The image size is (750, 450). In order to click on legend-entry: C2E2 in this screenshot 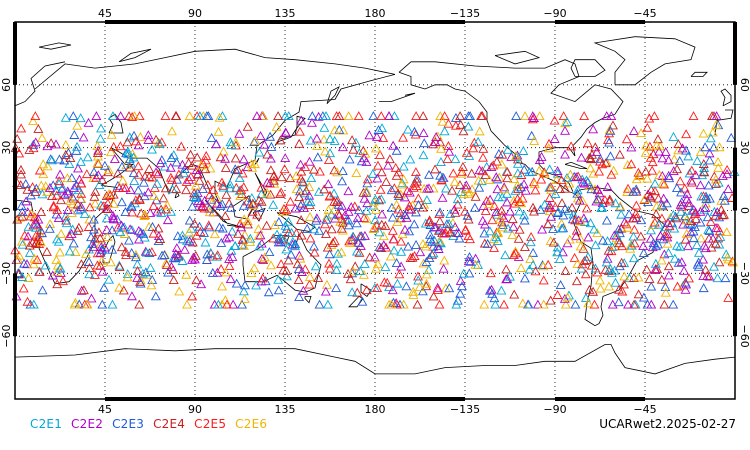, I will do `click(87, 424)`.